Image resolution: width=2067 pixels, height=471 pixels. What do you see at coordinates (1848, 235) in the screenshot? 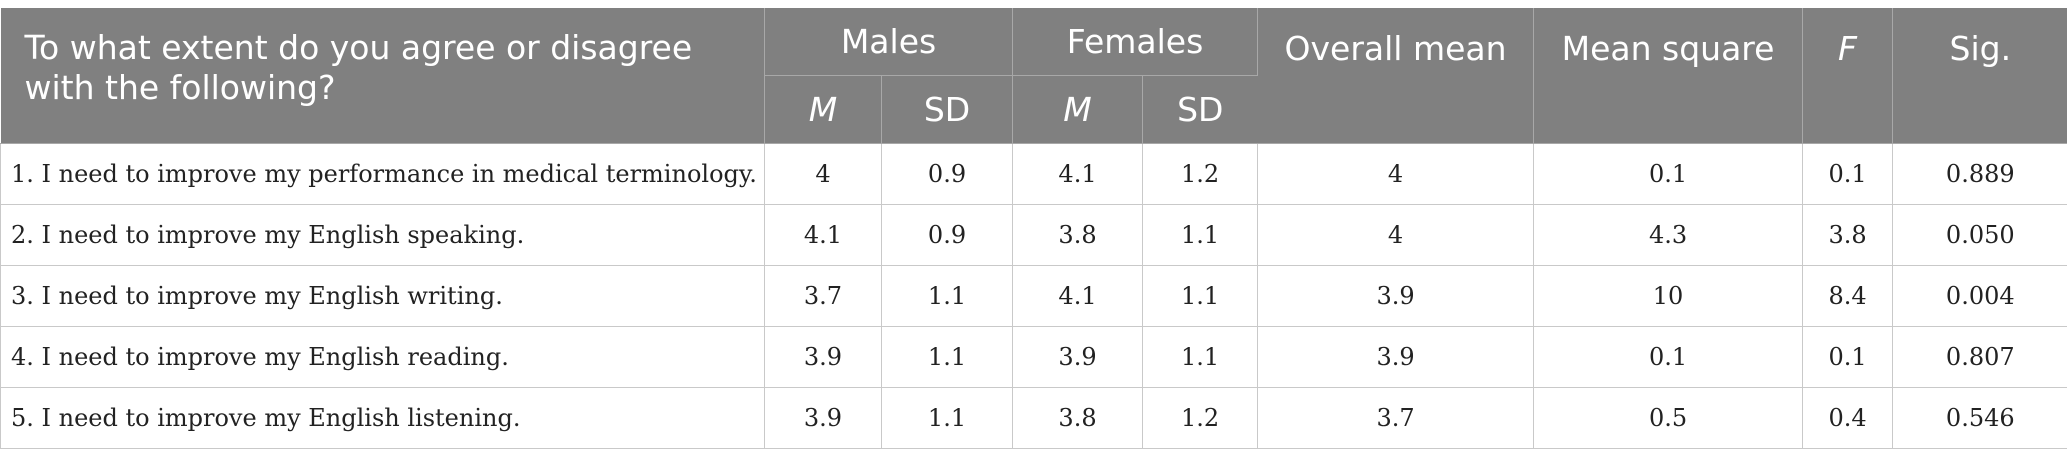
I see `f-cell: 3.8` at bounding box center [1848, 235].